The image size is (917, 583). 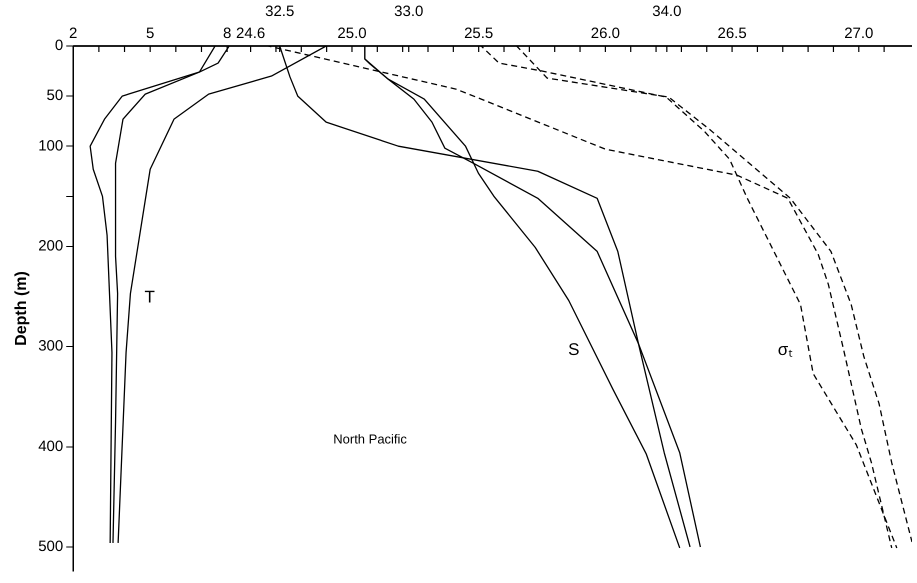 What do you see at coordinates (51, 145) in the screenshot?
I see `y-tick-label: 100` at bounding box center [51, 145].